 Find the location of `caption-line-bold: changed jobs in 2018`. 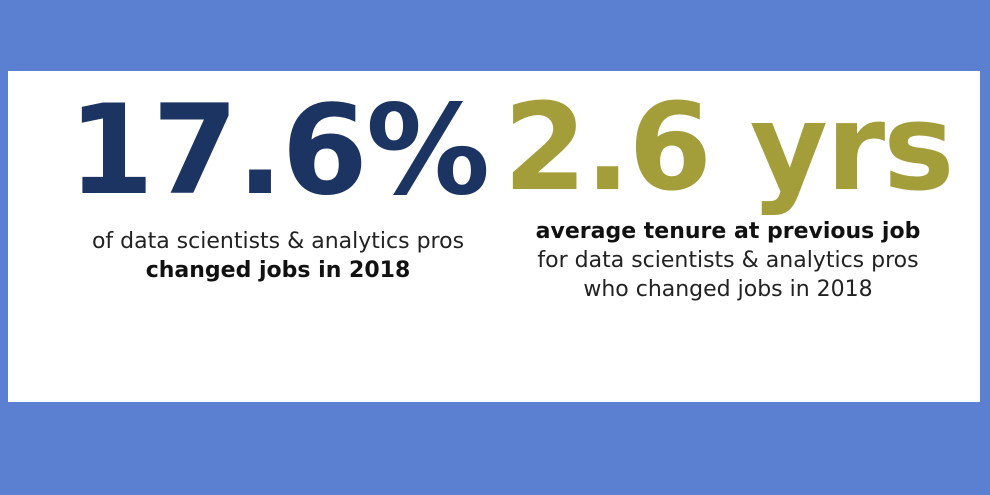

caption-line-bold: changed jobs in 2018 is located at coordinates (278, 270).